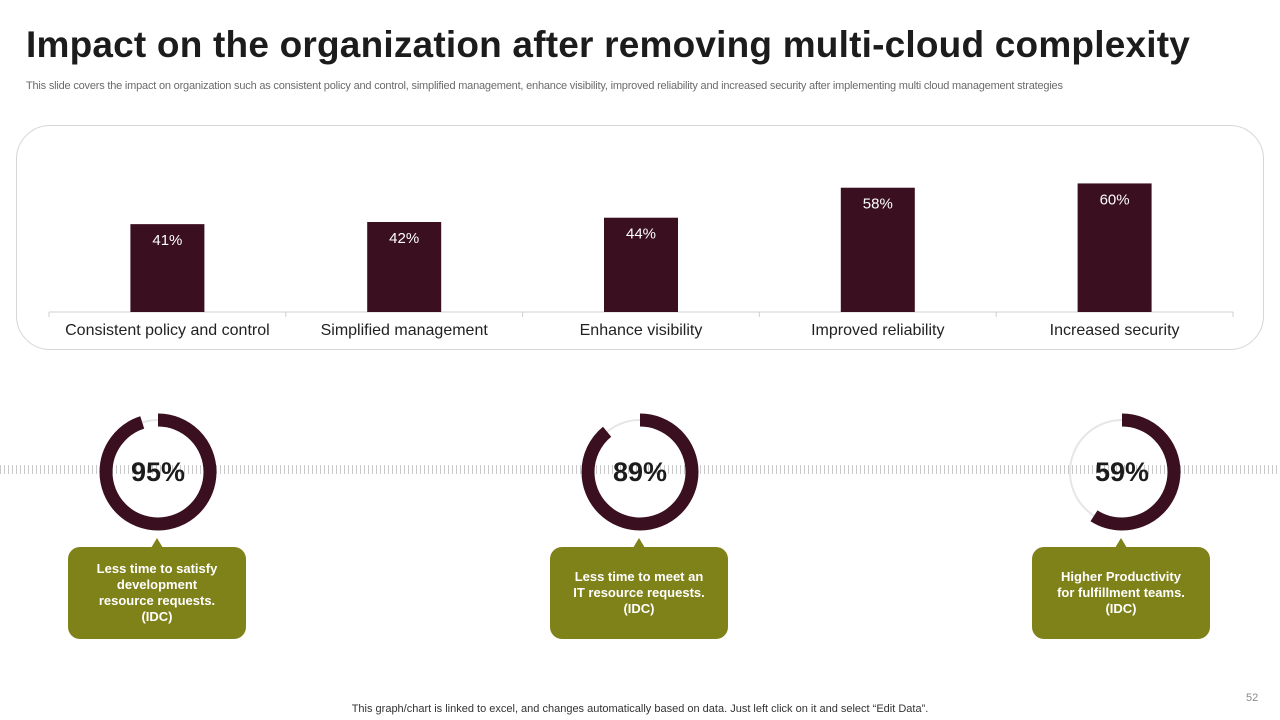 The width and height of the screenshot is (1280, 720). I want to click on category-label-2: Simplified management, so click(405, 330).